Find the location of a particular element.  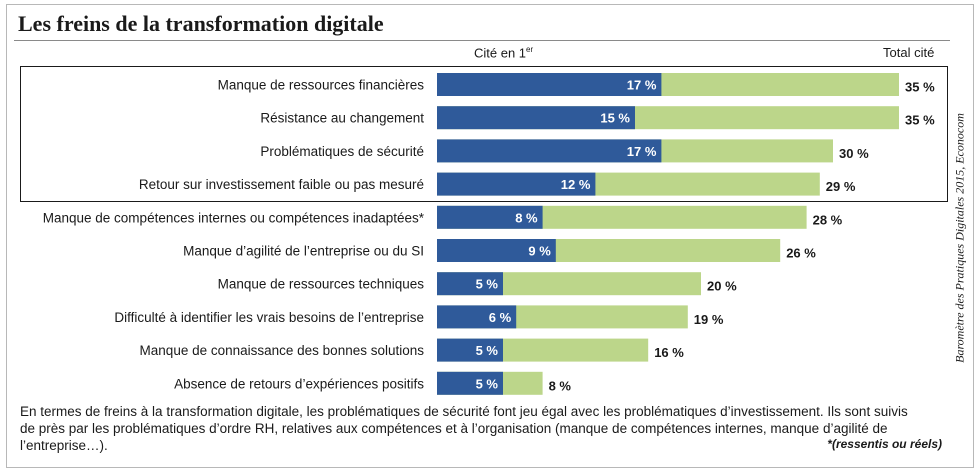

category-label: Résistance au changement is located at coordinates (342, 118).